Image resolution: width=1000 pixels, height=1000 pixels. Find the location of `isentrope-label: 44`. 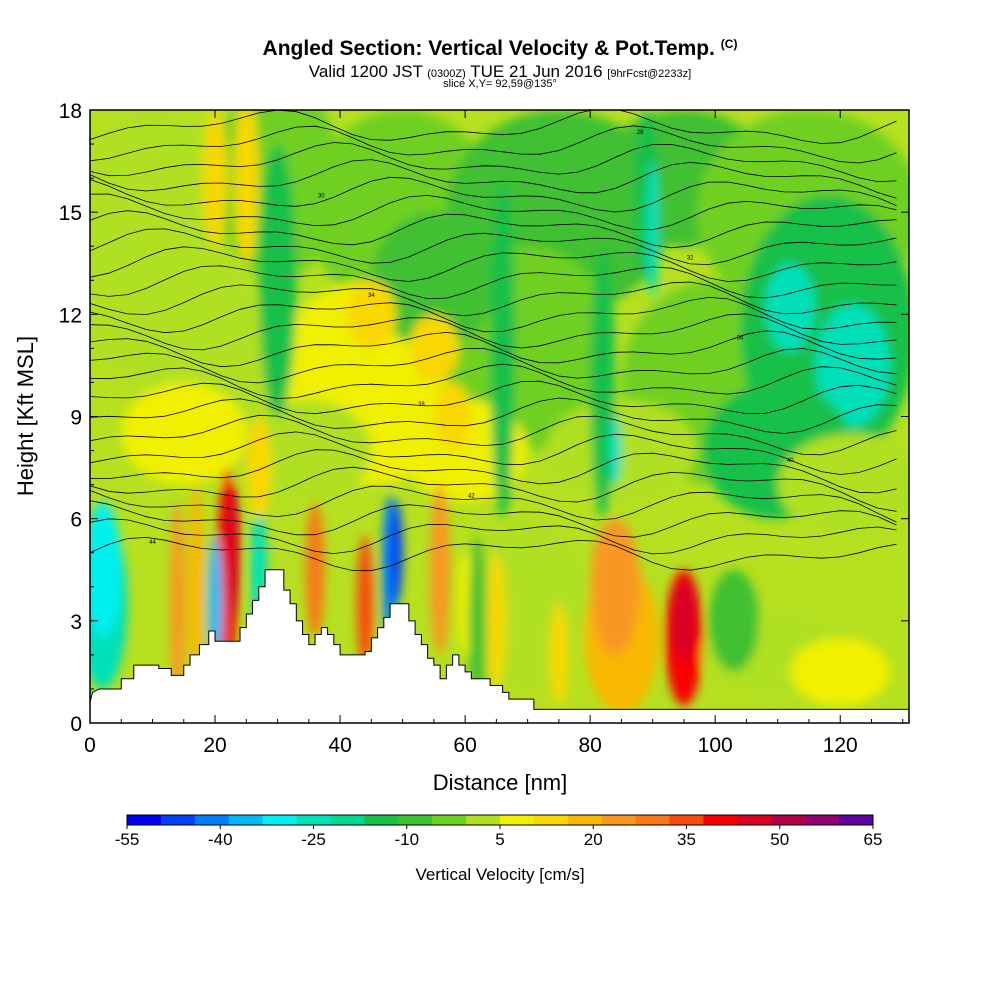

isentrope-label: 44 is located at coordinates (152, 543).